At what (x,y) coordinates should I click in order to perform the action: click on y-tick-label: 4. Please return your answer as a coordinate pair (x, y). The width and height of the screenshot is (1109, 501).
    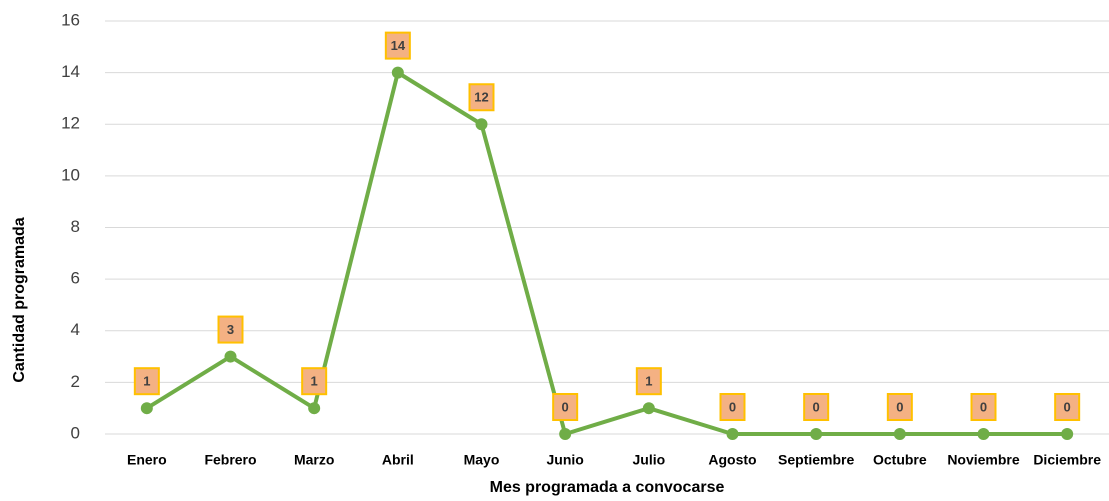
    Looking at the image, I should click on (75, 329).